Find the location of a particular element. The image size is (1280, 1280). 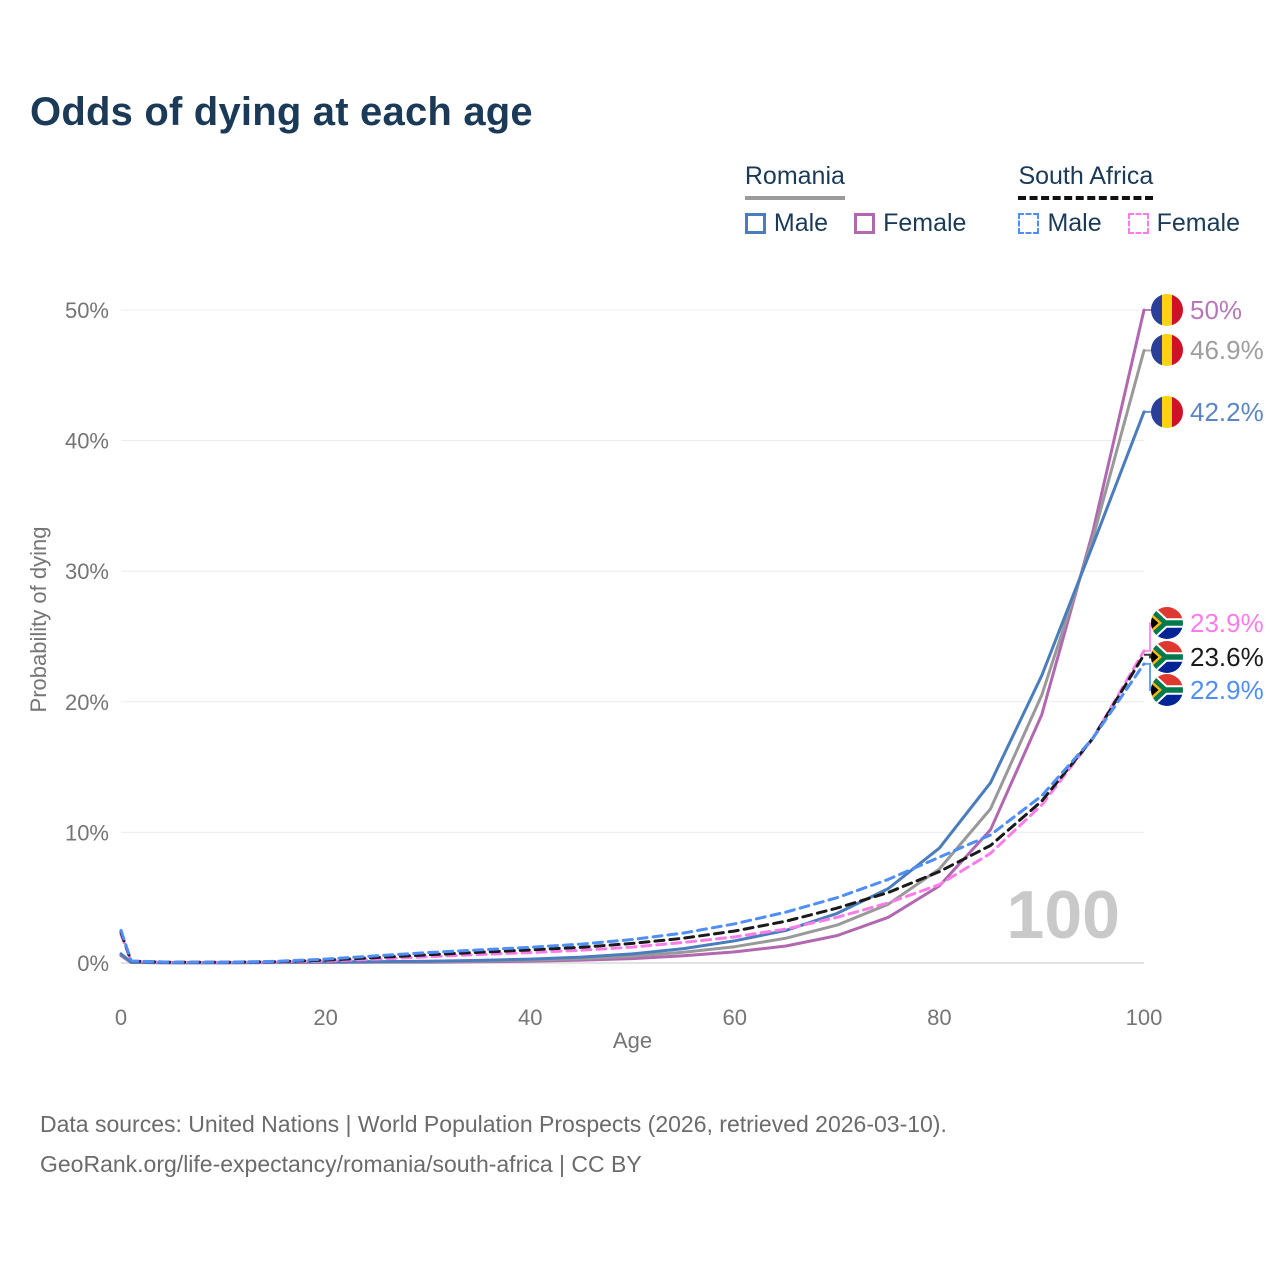

x-tick-label-0: 0 is located at coordinates (121, 1017).